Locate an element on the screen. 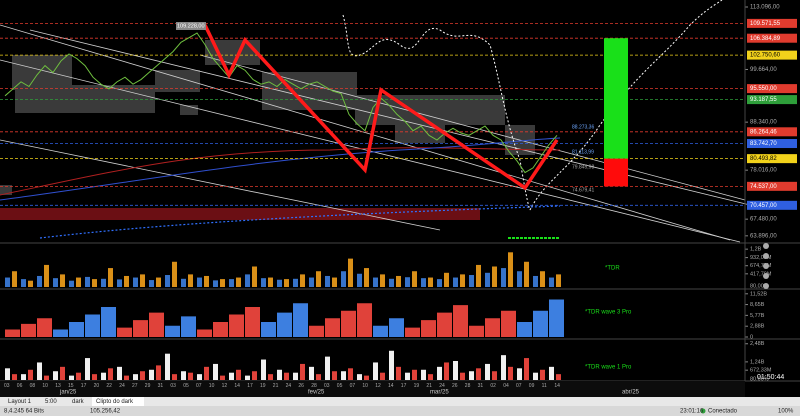 This screenshot has width=800, height=416. toolbar is located at coordinates (766, 266).